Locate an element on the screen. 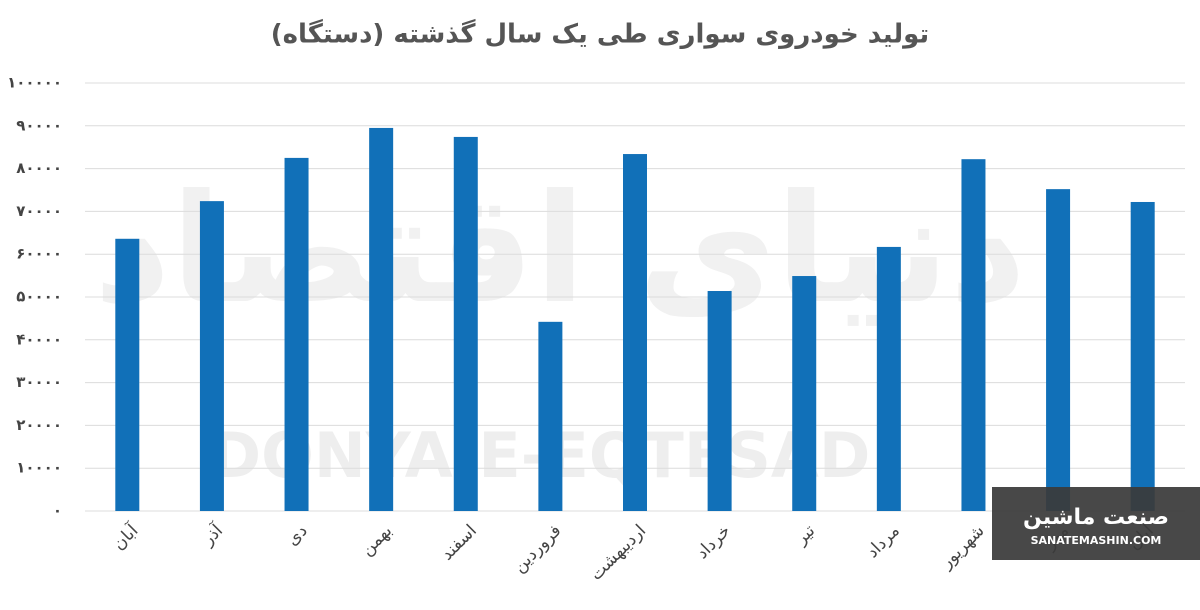  y-tick-label: ۳۰۰۰۰ is located at coordinates (39, 382).